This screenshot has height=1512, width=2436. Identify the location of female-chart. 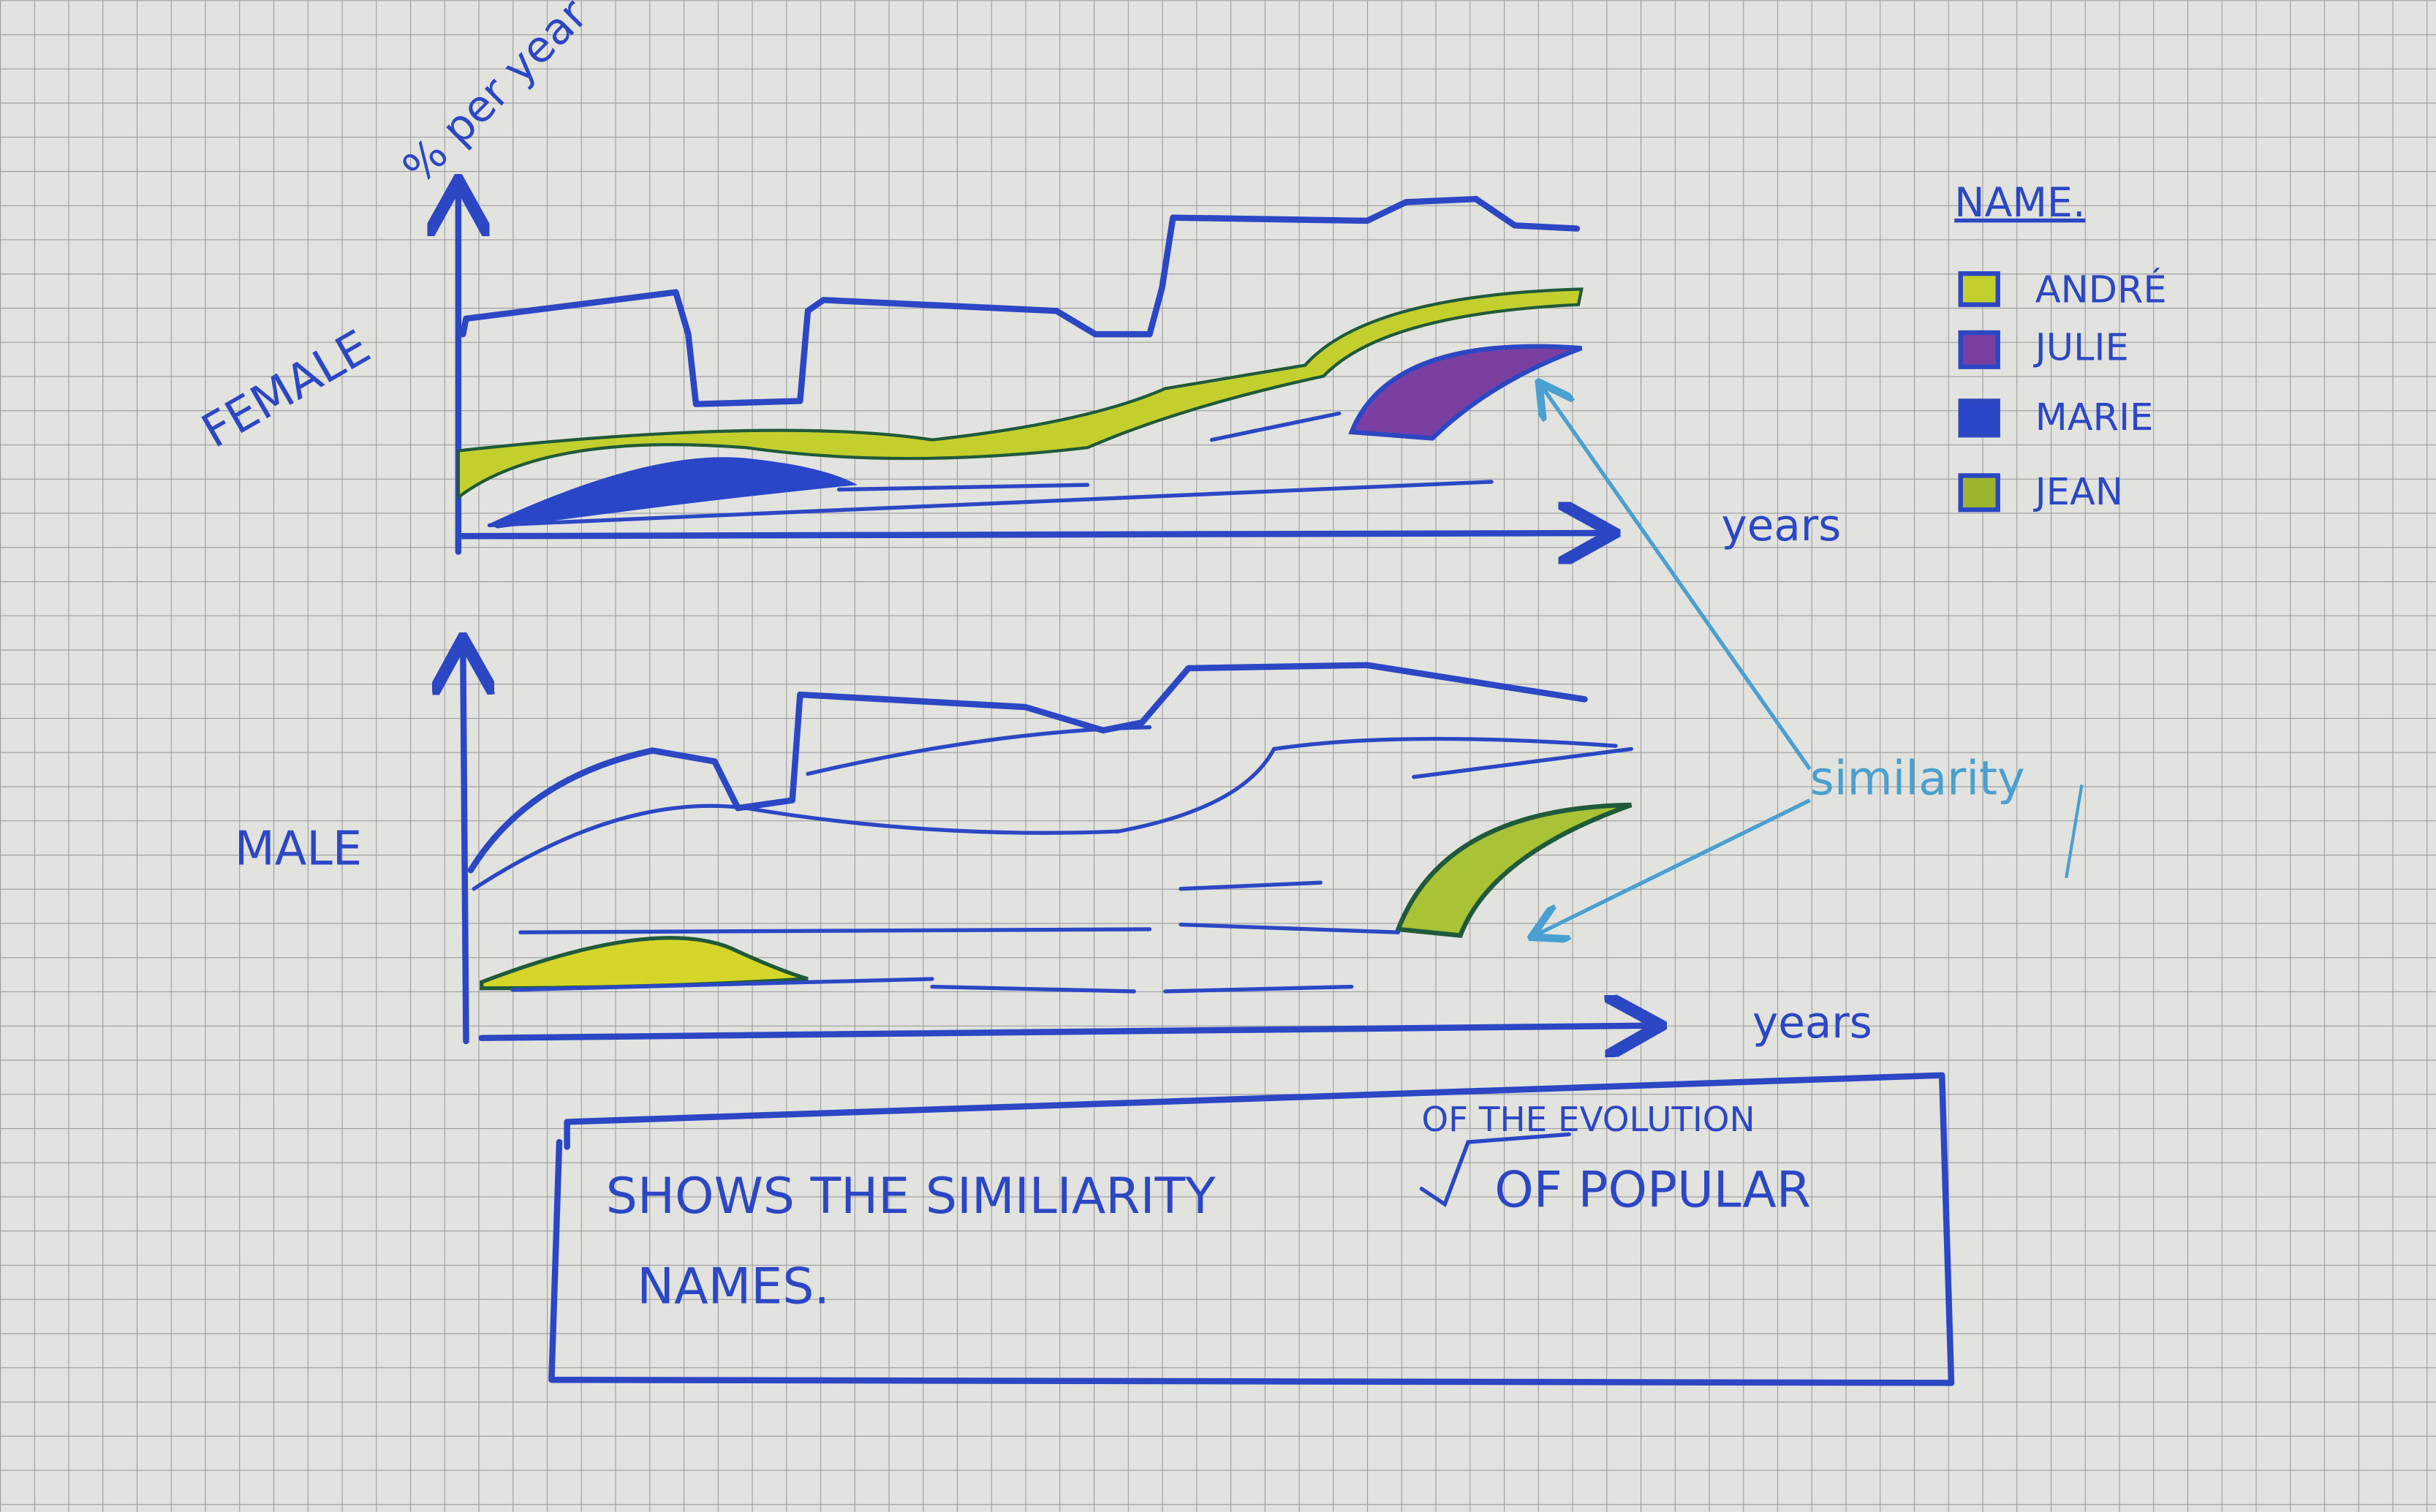
(1033, 368).